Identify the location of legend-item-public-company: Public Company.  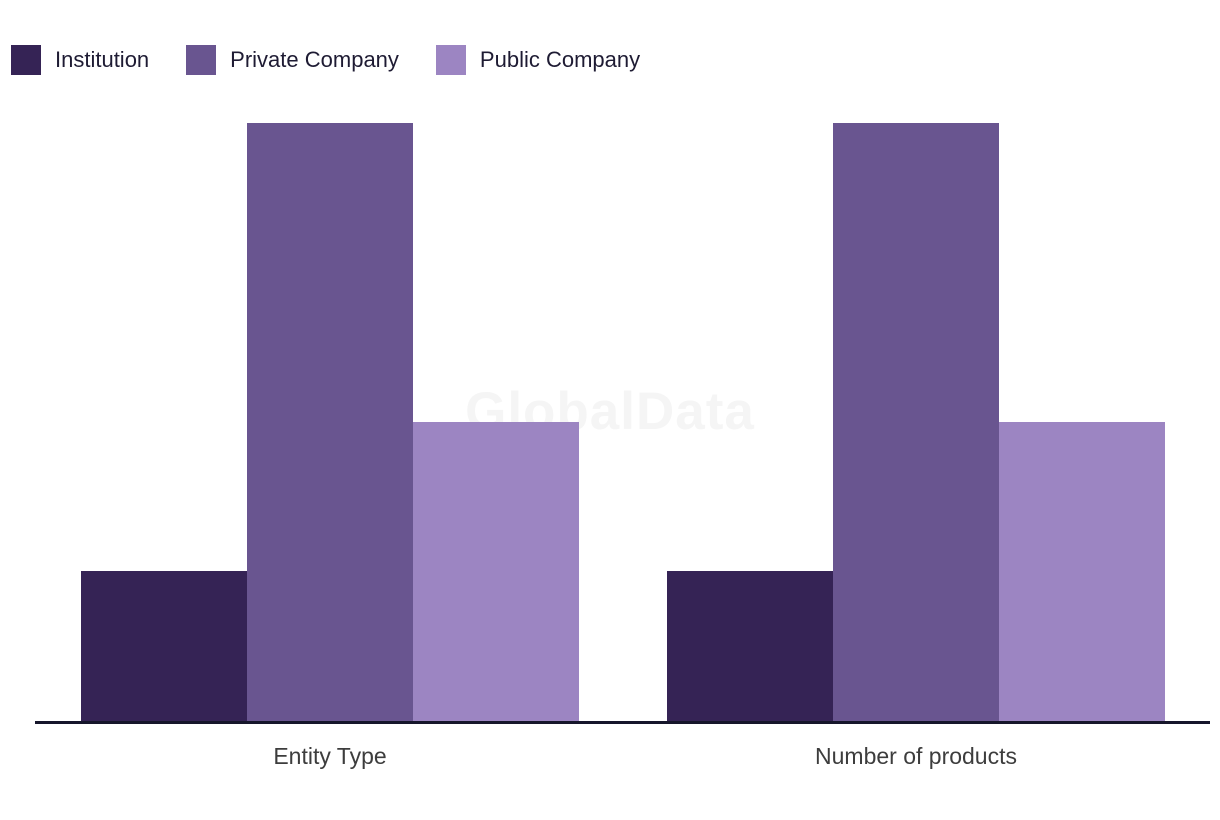
(538, 60).